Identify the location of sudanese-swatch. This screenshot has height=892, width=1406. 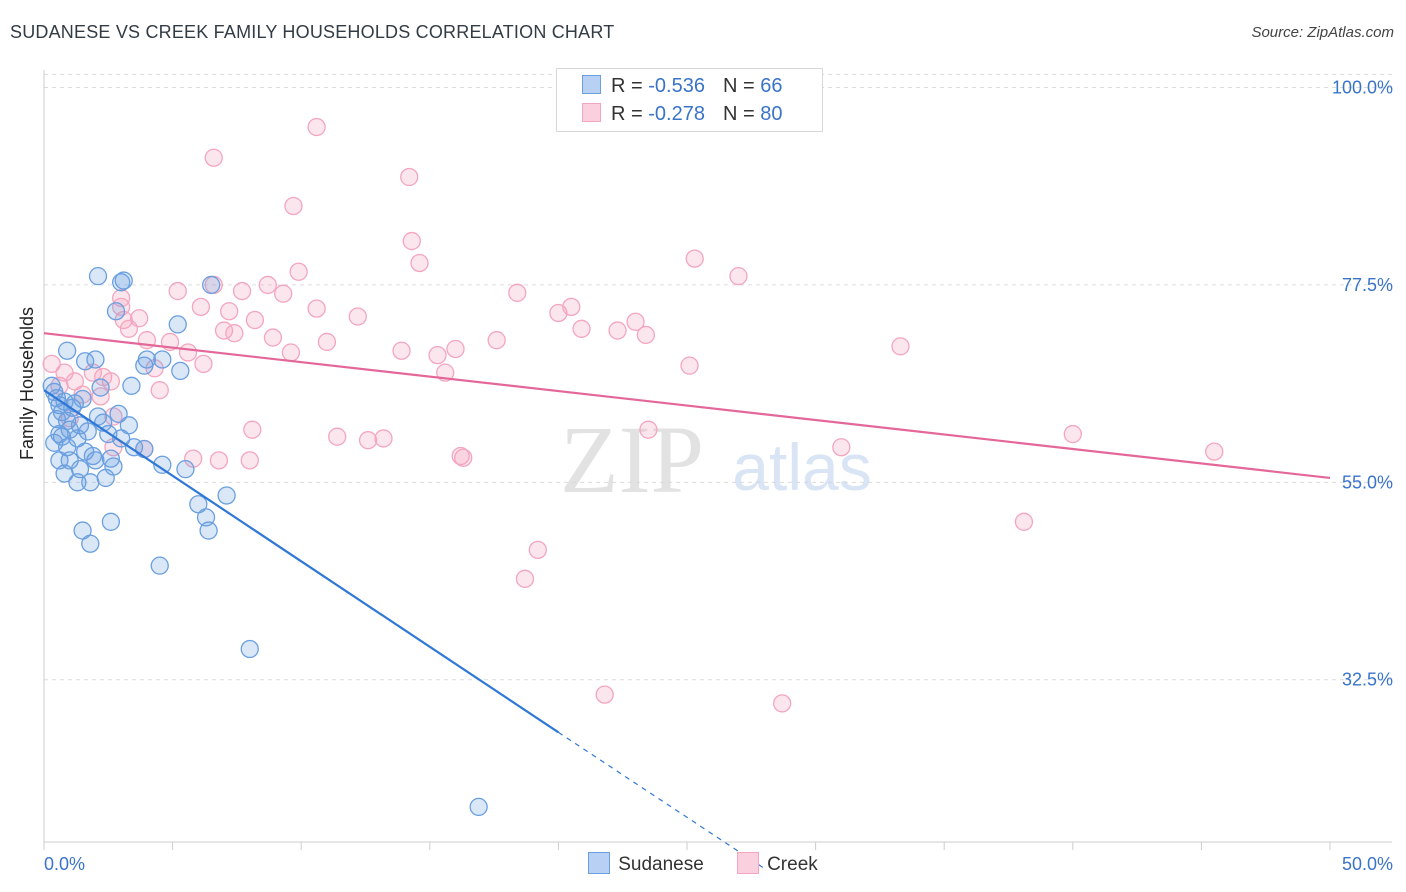
(591, 84).